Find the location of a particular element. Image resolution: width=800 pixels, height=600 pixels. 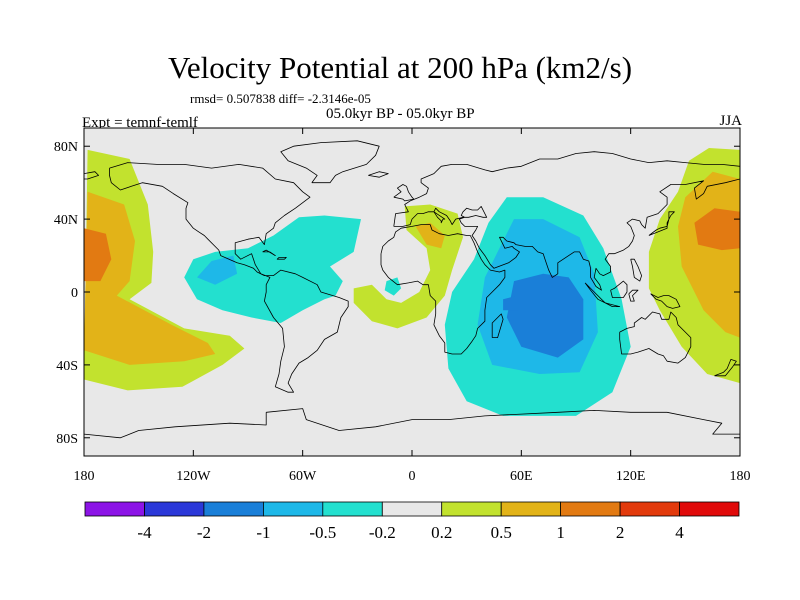

colorbar: -4 -2 -1 -0.5 -0.2 0.2 0.5 1 2 4 is located at coordinates (412, 521).